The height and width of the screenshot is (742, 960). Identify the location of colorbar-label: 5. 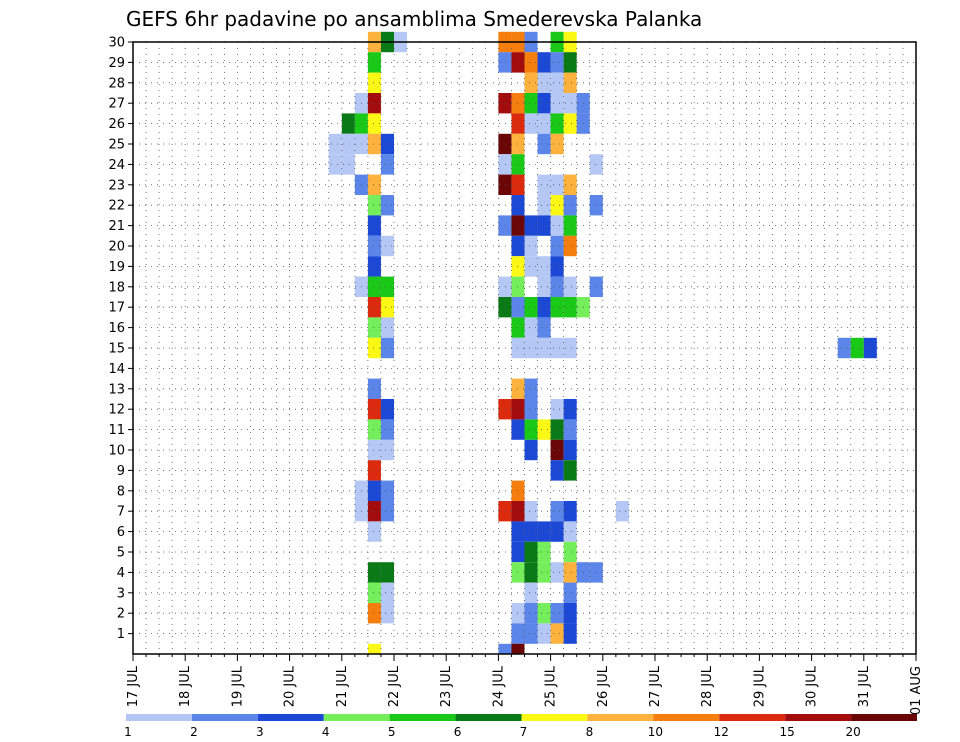
(392, 732).